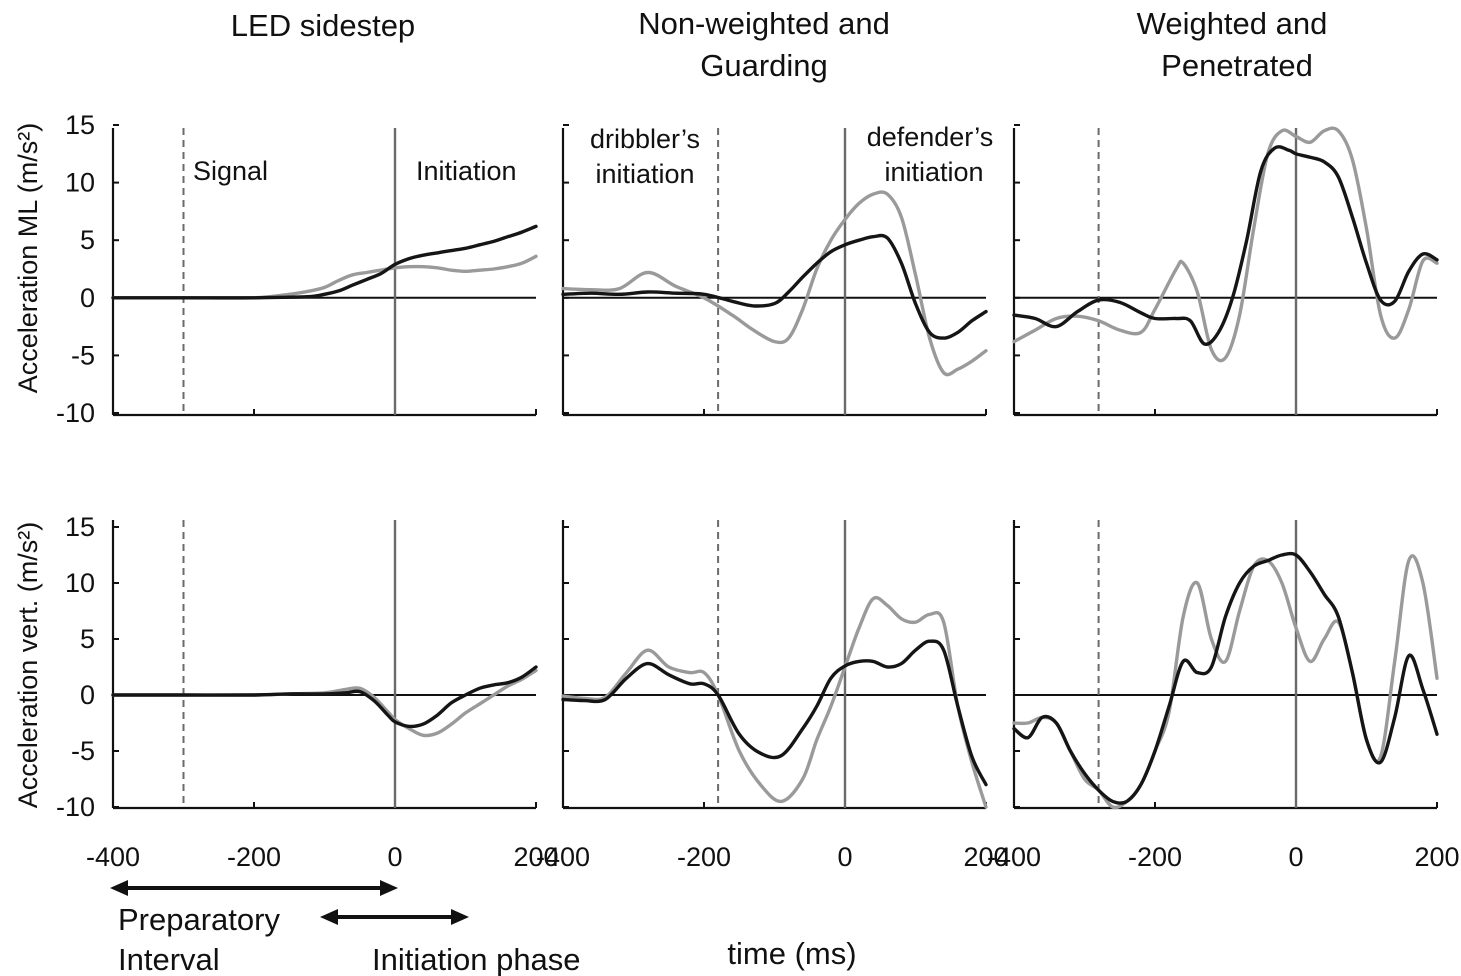 This screenshot has width=1461, height=976. What do you see at coordinates (28, 258) in the screenshot?
I see `y-axis-label-ml: Acceleration ML (m/s²)` at bounding box center [28, 258].